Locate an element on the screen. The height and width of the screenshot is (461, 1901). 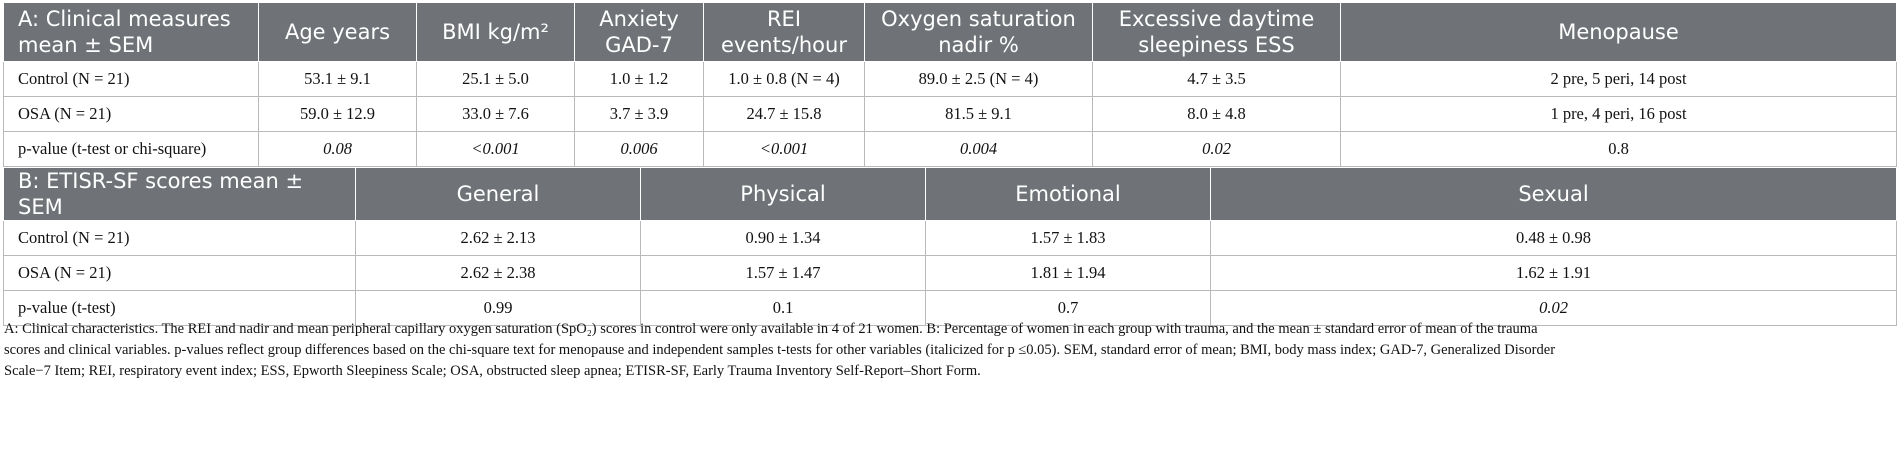
p-value-cell: 0.7 is located at coordinates (1068, 308).